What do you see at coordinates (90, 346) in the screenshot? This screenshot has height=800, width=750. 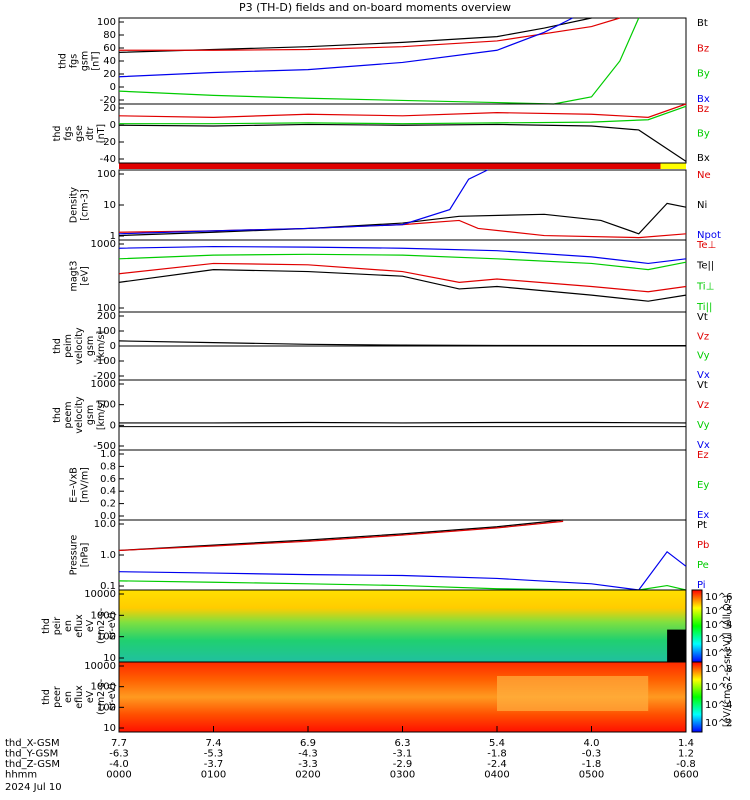 I see `yaxis-label-line: gsm` at bounding box center [90, 346].